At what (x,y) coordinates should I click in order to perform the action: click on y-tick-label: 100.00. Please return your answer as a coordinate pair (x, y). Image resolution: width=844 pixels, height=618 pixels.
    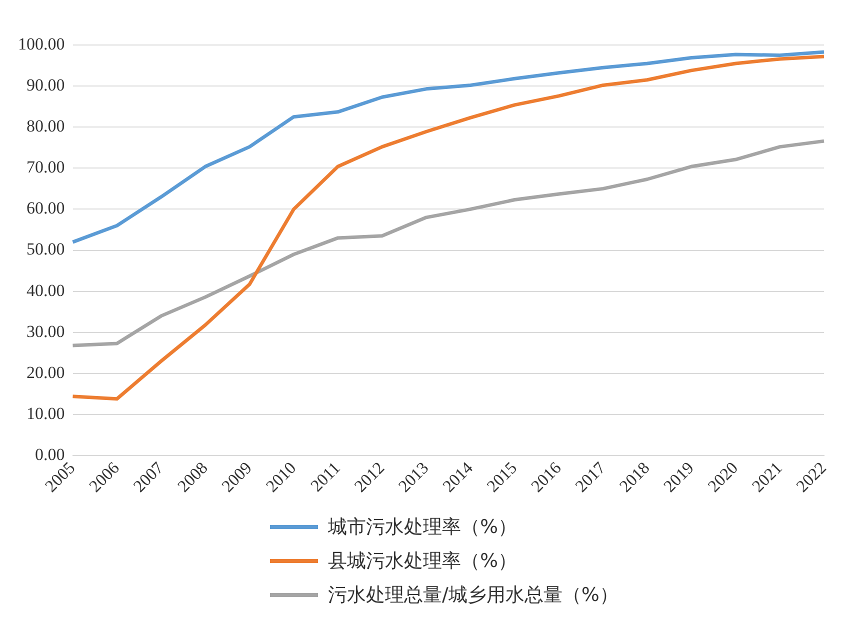
    Looking at the image, I should click on (41, 44).